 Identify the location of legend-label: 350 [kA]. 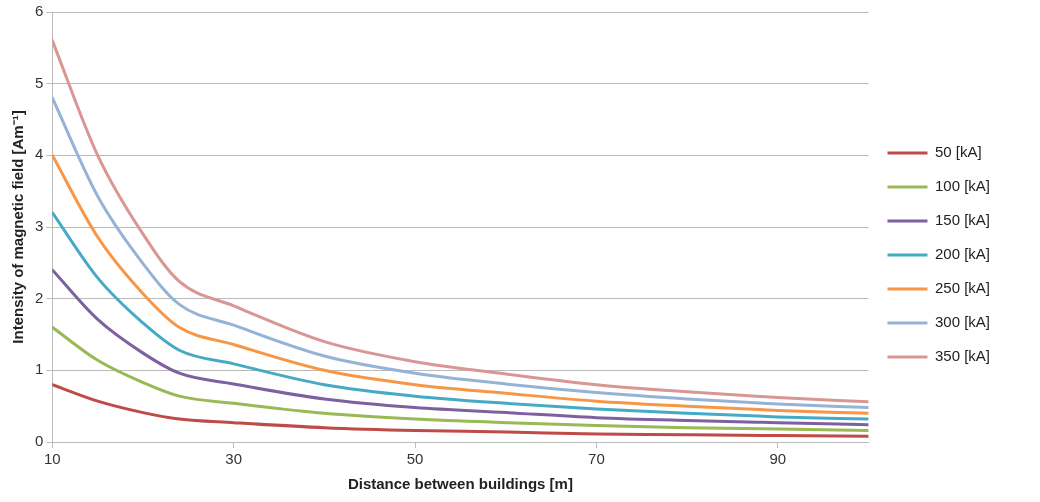
(962, 356).